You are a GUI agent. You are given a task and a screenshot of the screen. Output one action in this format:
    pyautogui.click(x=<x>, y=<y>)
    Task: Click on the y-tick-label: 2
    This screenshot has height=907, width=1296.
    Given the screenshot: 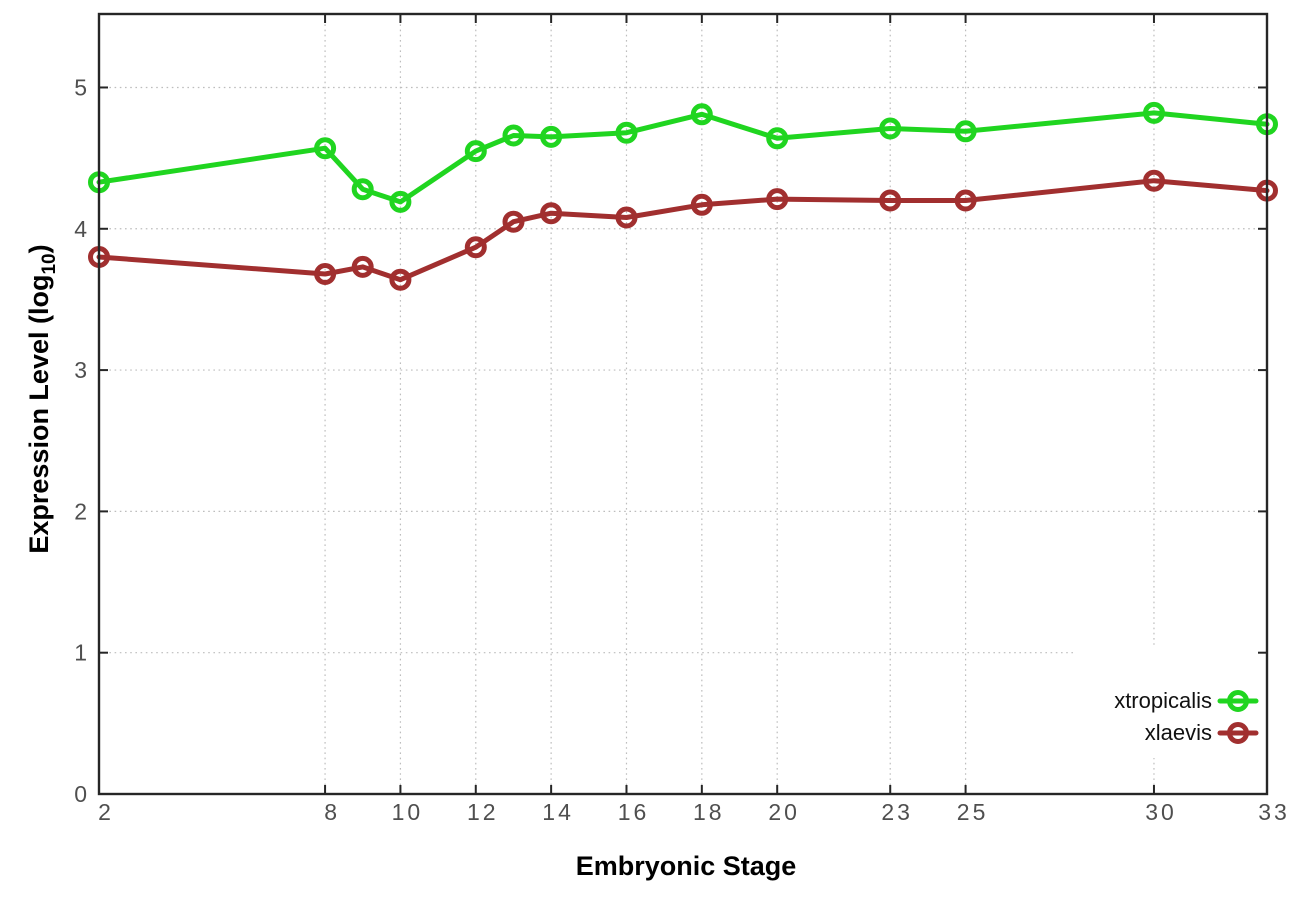 What is the action you would take?
    pyautogui.click(x=82, y=511)
    